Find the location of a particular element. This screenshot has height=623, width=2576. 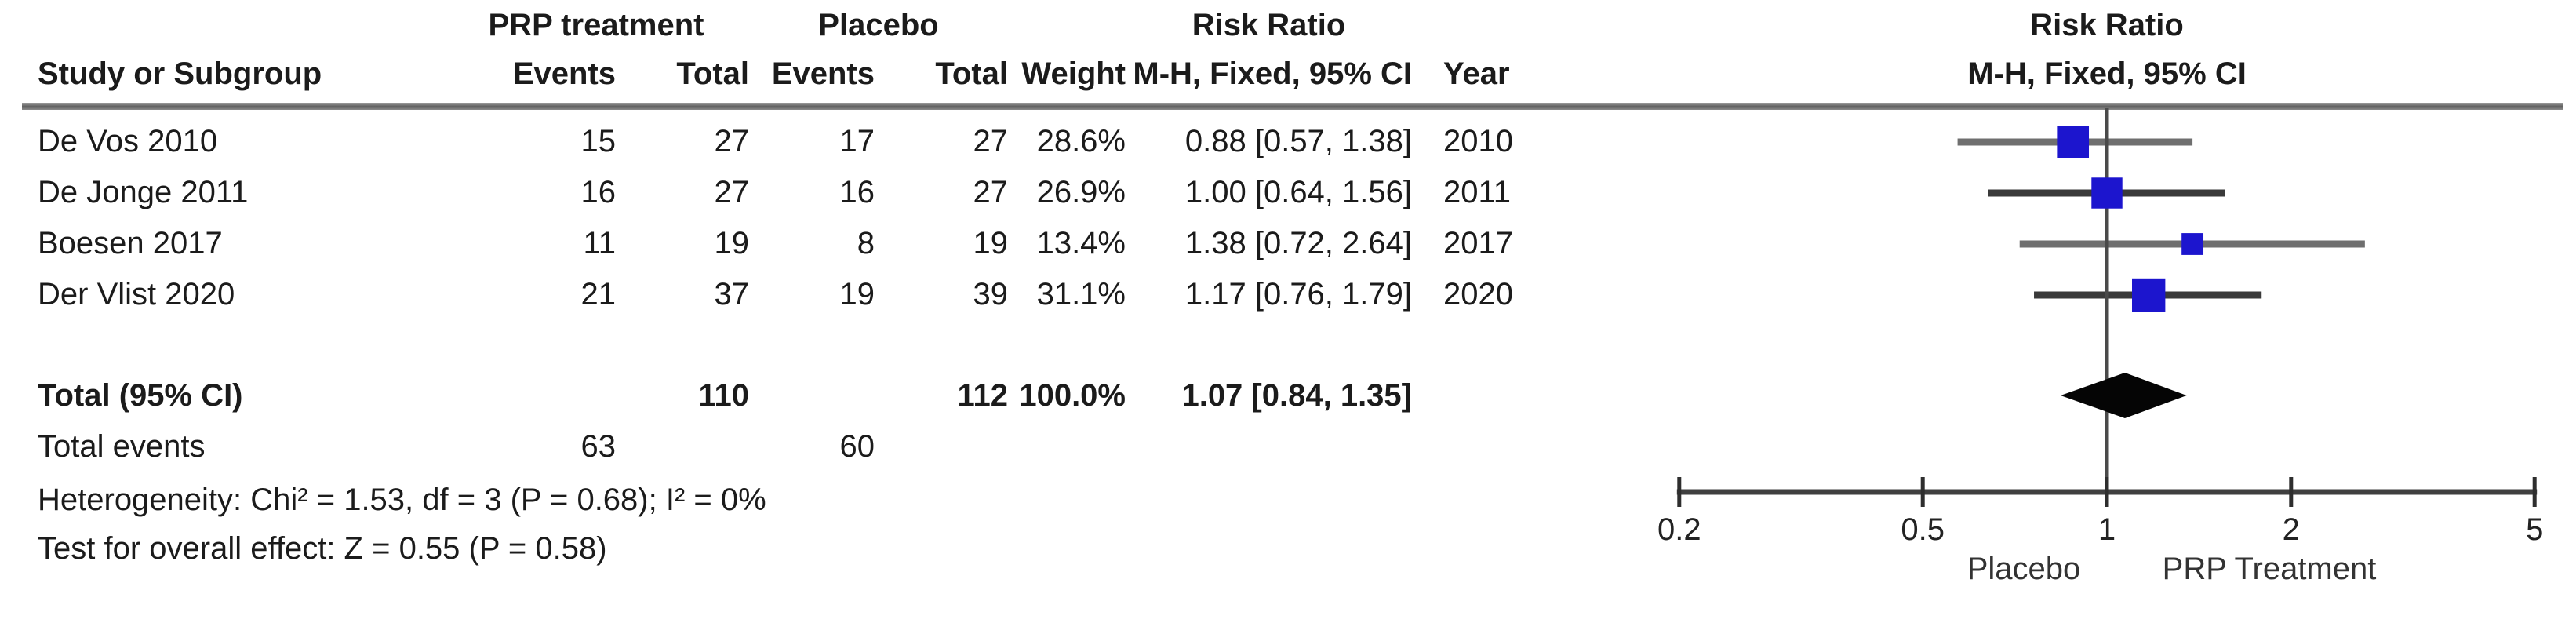

placebo-total-value: 19 is located at coordinates (991, 243).